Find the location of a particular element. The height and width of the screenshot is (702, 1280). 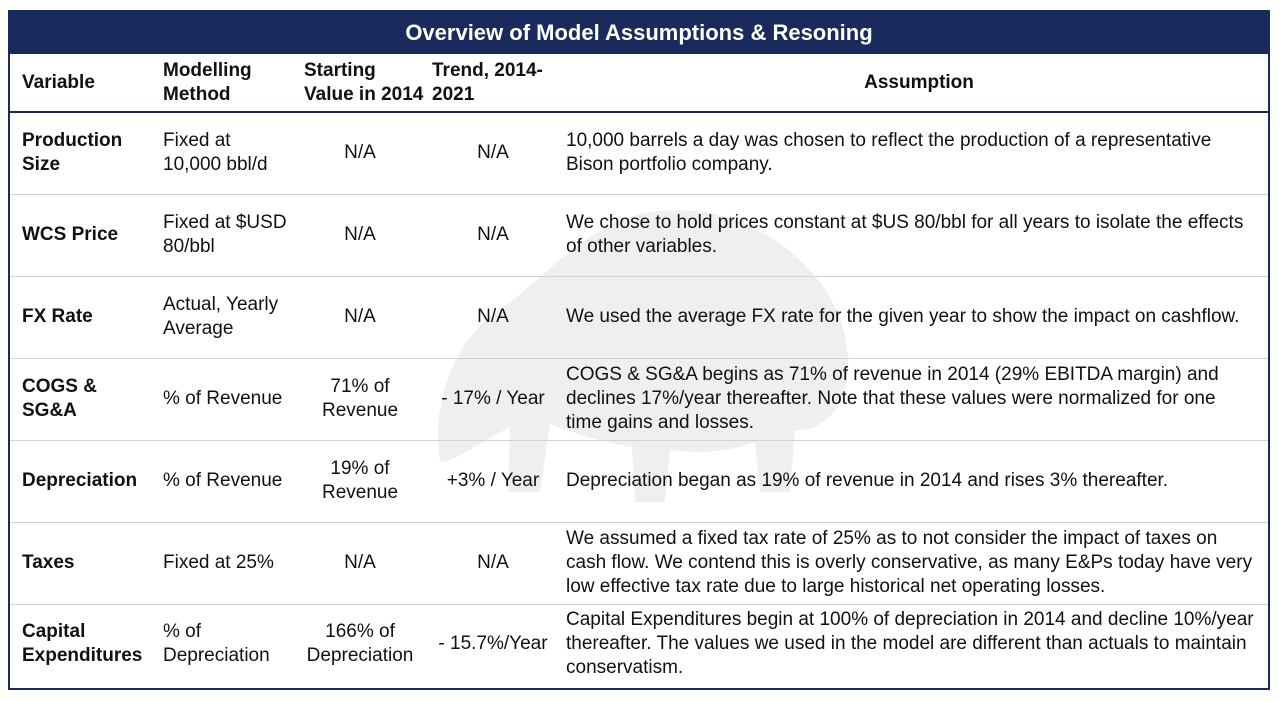

cell-method: Actual, Yearly Average is located at coordinates (221, 316).